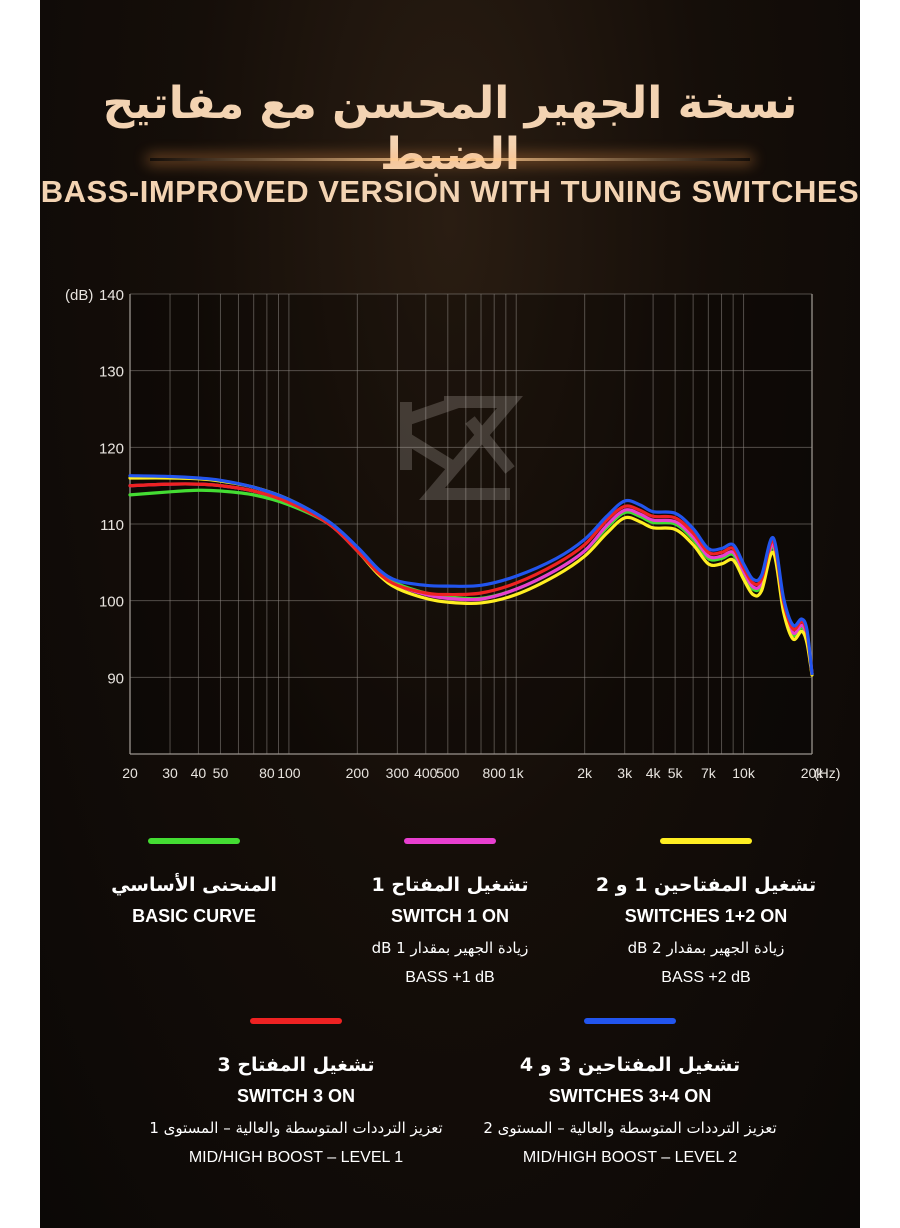 The width and height of the screenshot is (900, 1228). Describe the element at coordinates (450, 885) in the screenshot. I see `legend-title-ar: تشغيل المفتاح 1` at that location.